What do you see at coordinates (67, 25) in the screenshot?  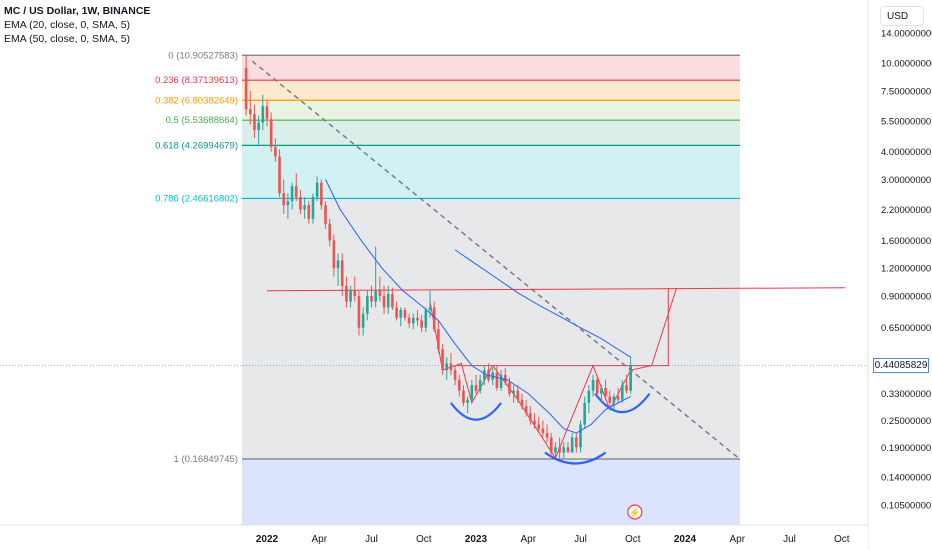 I see `legend-ema20: EMA (20, close, 0, SMA, 5)` at bounding box center [67, 25].